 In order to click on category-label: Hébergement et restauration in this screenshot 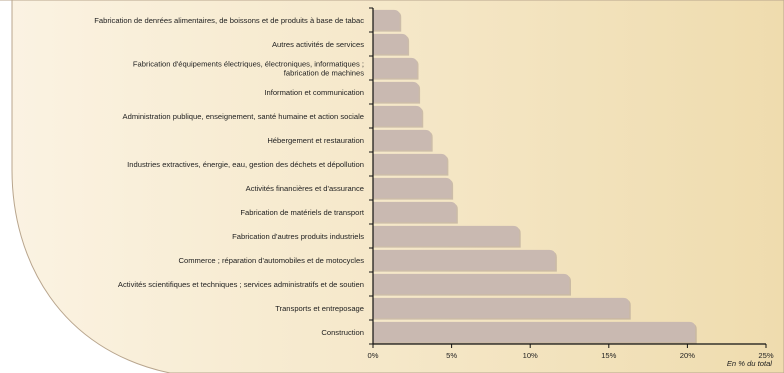, I will do `click(315, 140)`.